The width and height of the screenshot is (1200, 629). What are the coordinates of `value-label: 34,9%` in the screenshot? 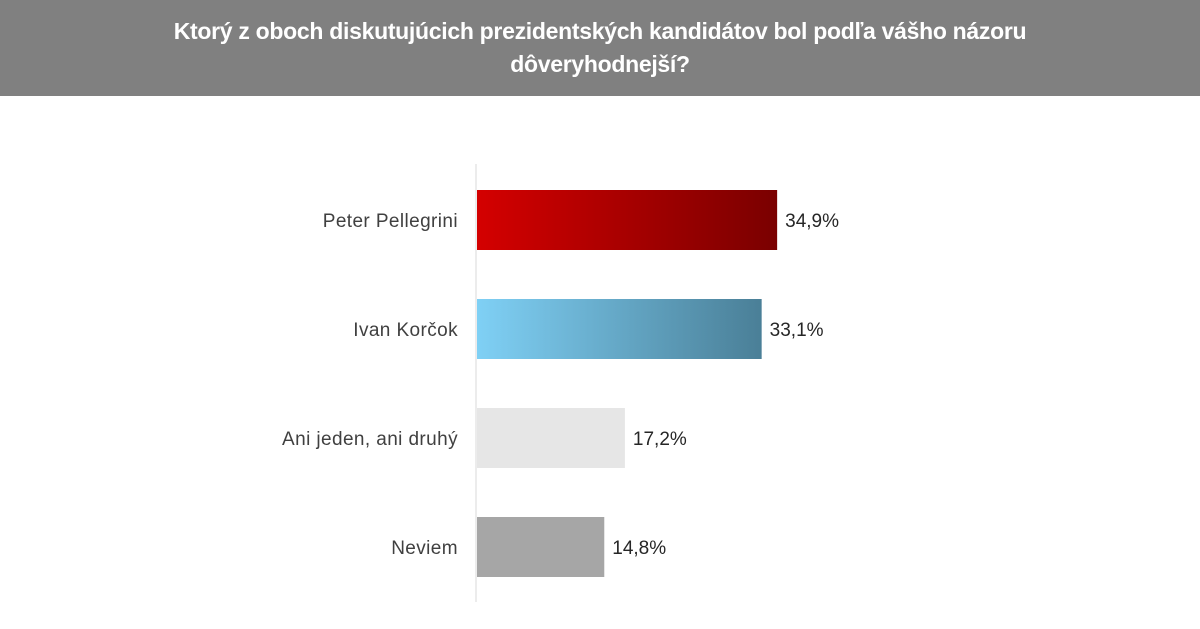 It's located at (812, 221).